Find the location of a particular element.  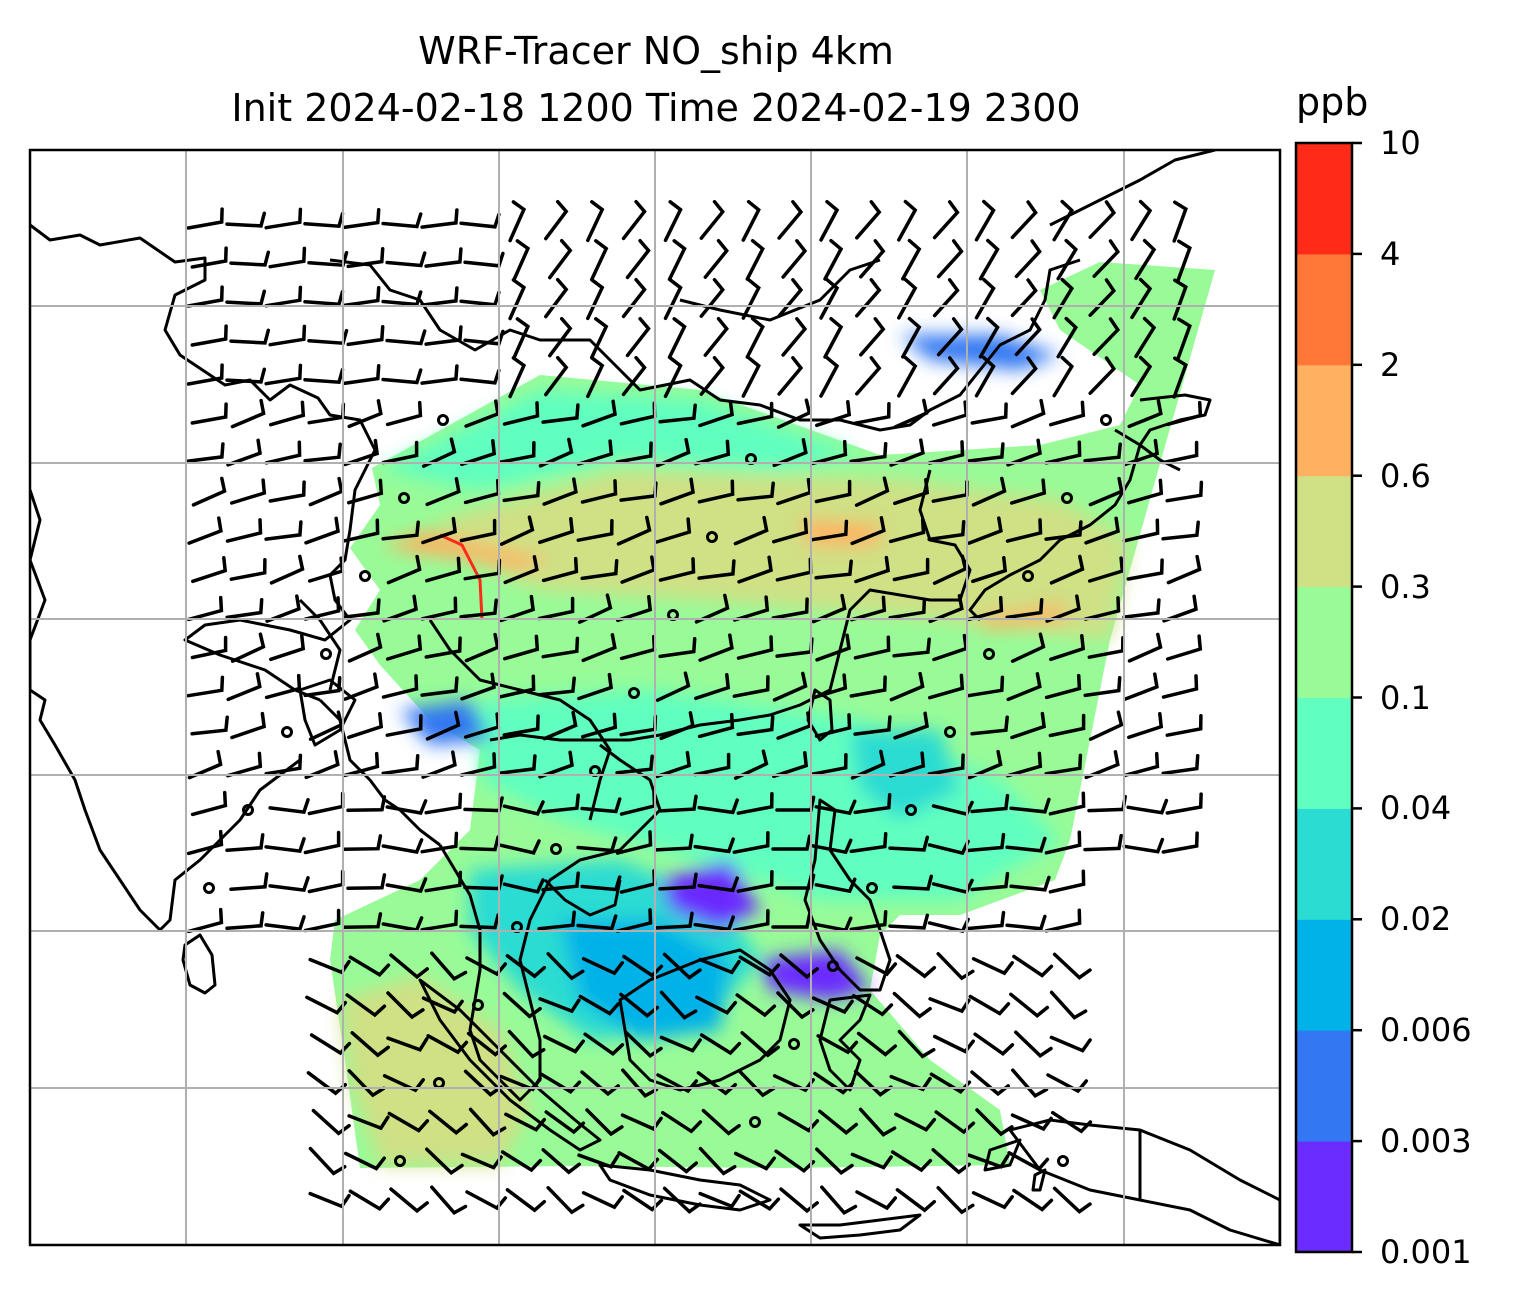

coastline-bangladesh is located at coordinates (327, 712).